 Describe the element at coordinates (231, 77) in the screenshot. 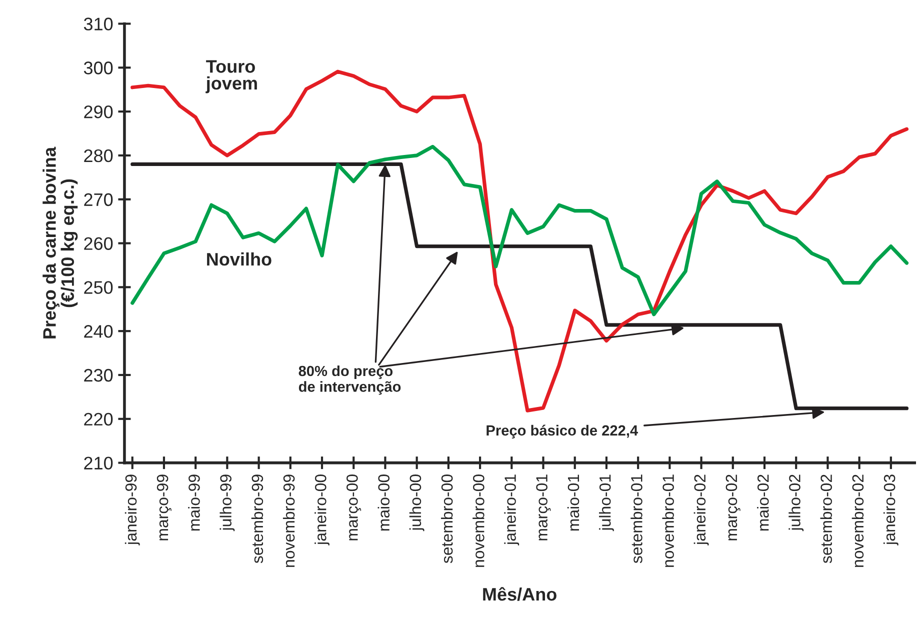

I see `series-label: Touro jovem` at that location.